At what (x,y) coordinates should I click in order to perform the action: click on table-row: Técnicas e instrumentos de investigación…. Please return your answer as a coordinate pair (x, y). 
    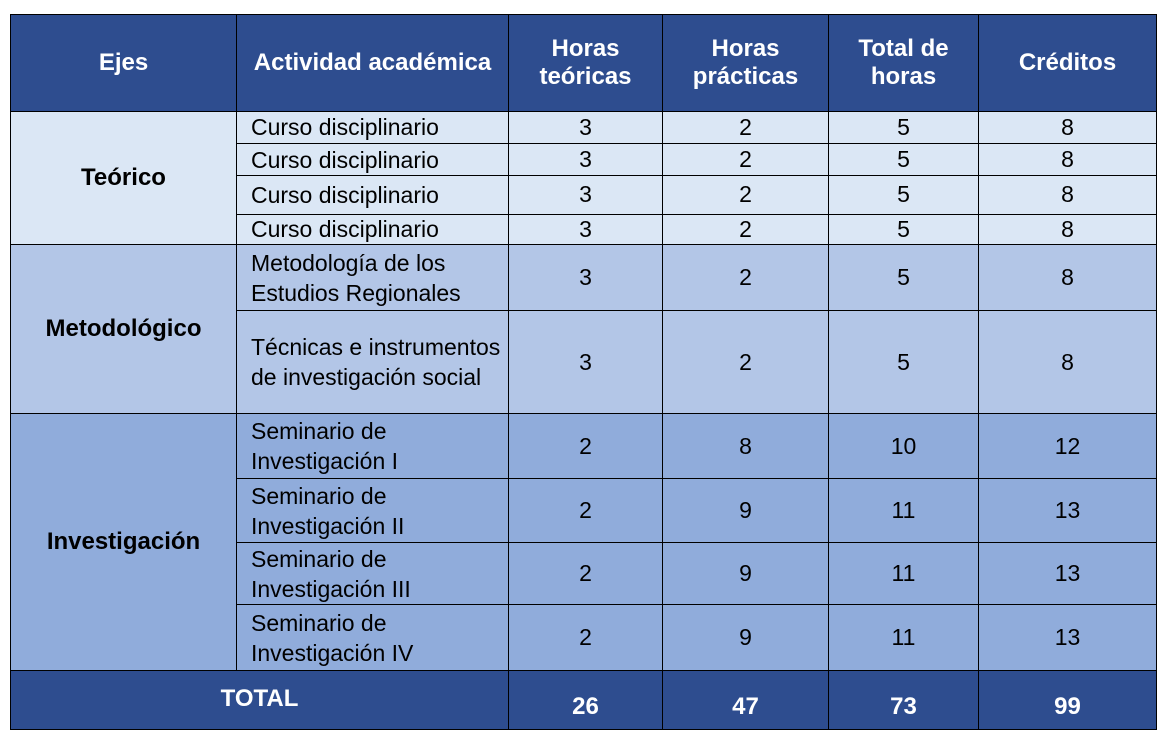
    Looking at the image, I should click on (584, 362).